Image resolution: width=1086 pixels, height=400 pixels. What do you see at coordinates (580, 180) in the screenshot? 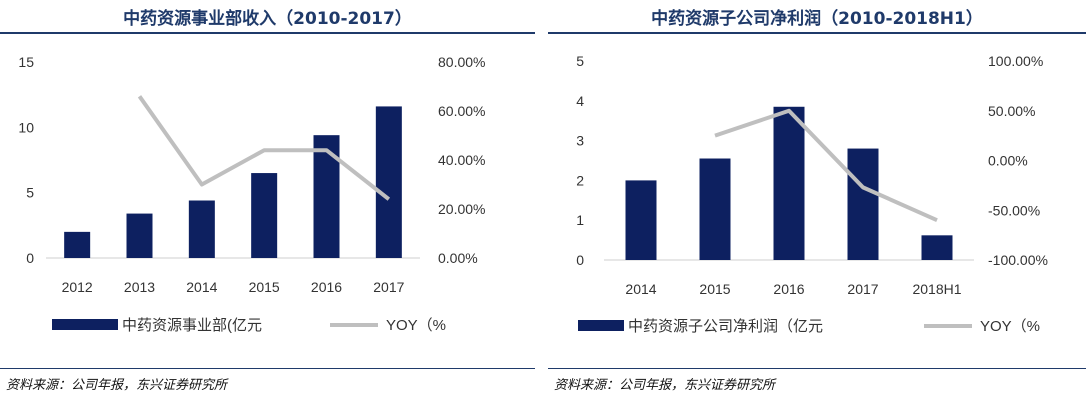
I see `y-axis-tick-label: 2` at bounding box center [580, 180].